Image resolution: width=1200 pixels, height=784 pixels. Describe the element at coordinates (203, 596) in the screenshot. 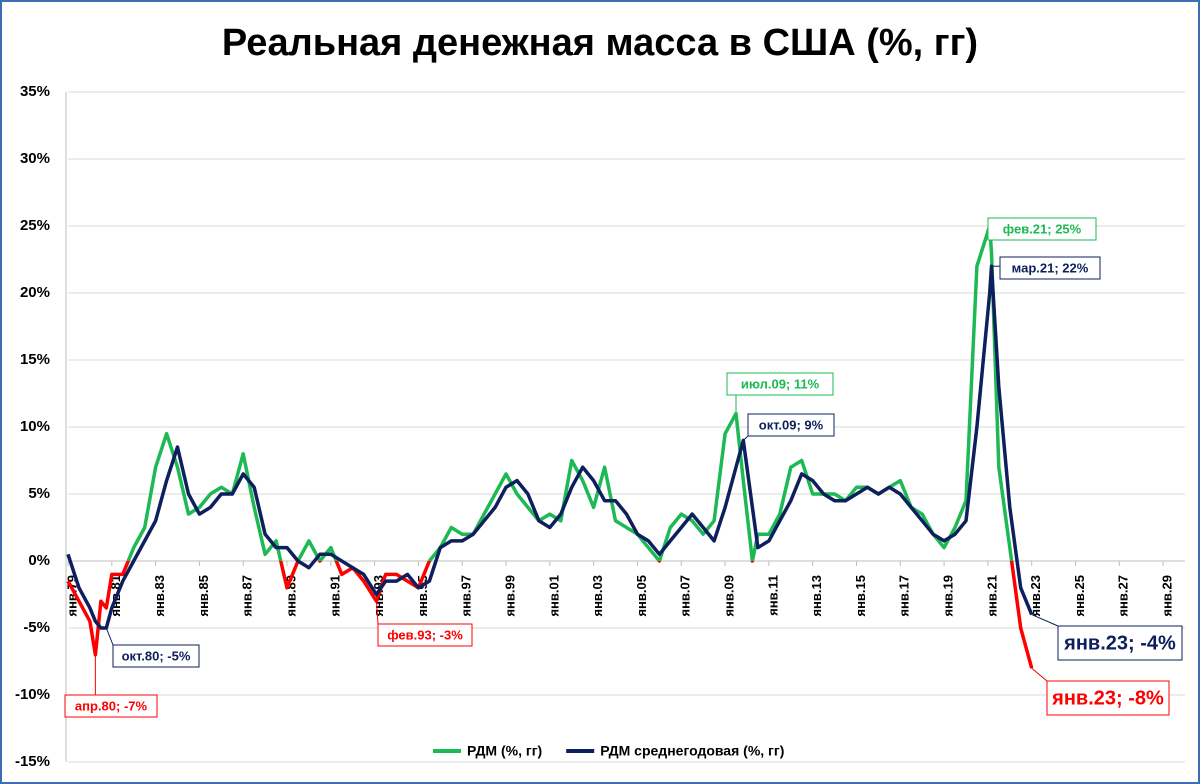

I see `x-tick-label: янв.85` at that location.